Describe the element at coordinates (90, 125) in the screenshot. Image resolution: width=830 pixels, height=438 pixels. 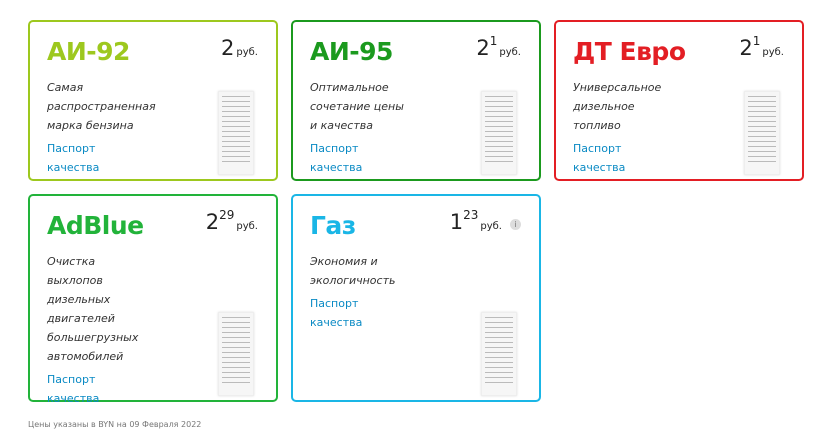
I see `description-line: марка бензина` at that location.